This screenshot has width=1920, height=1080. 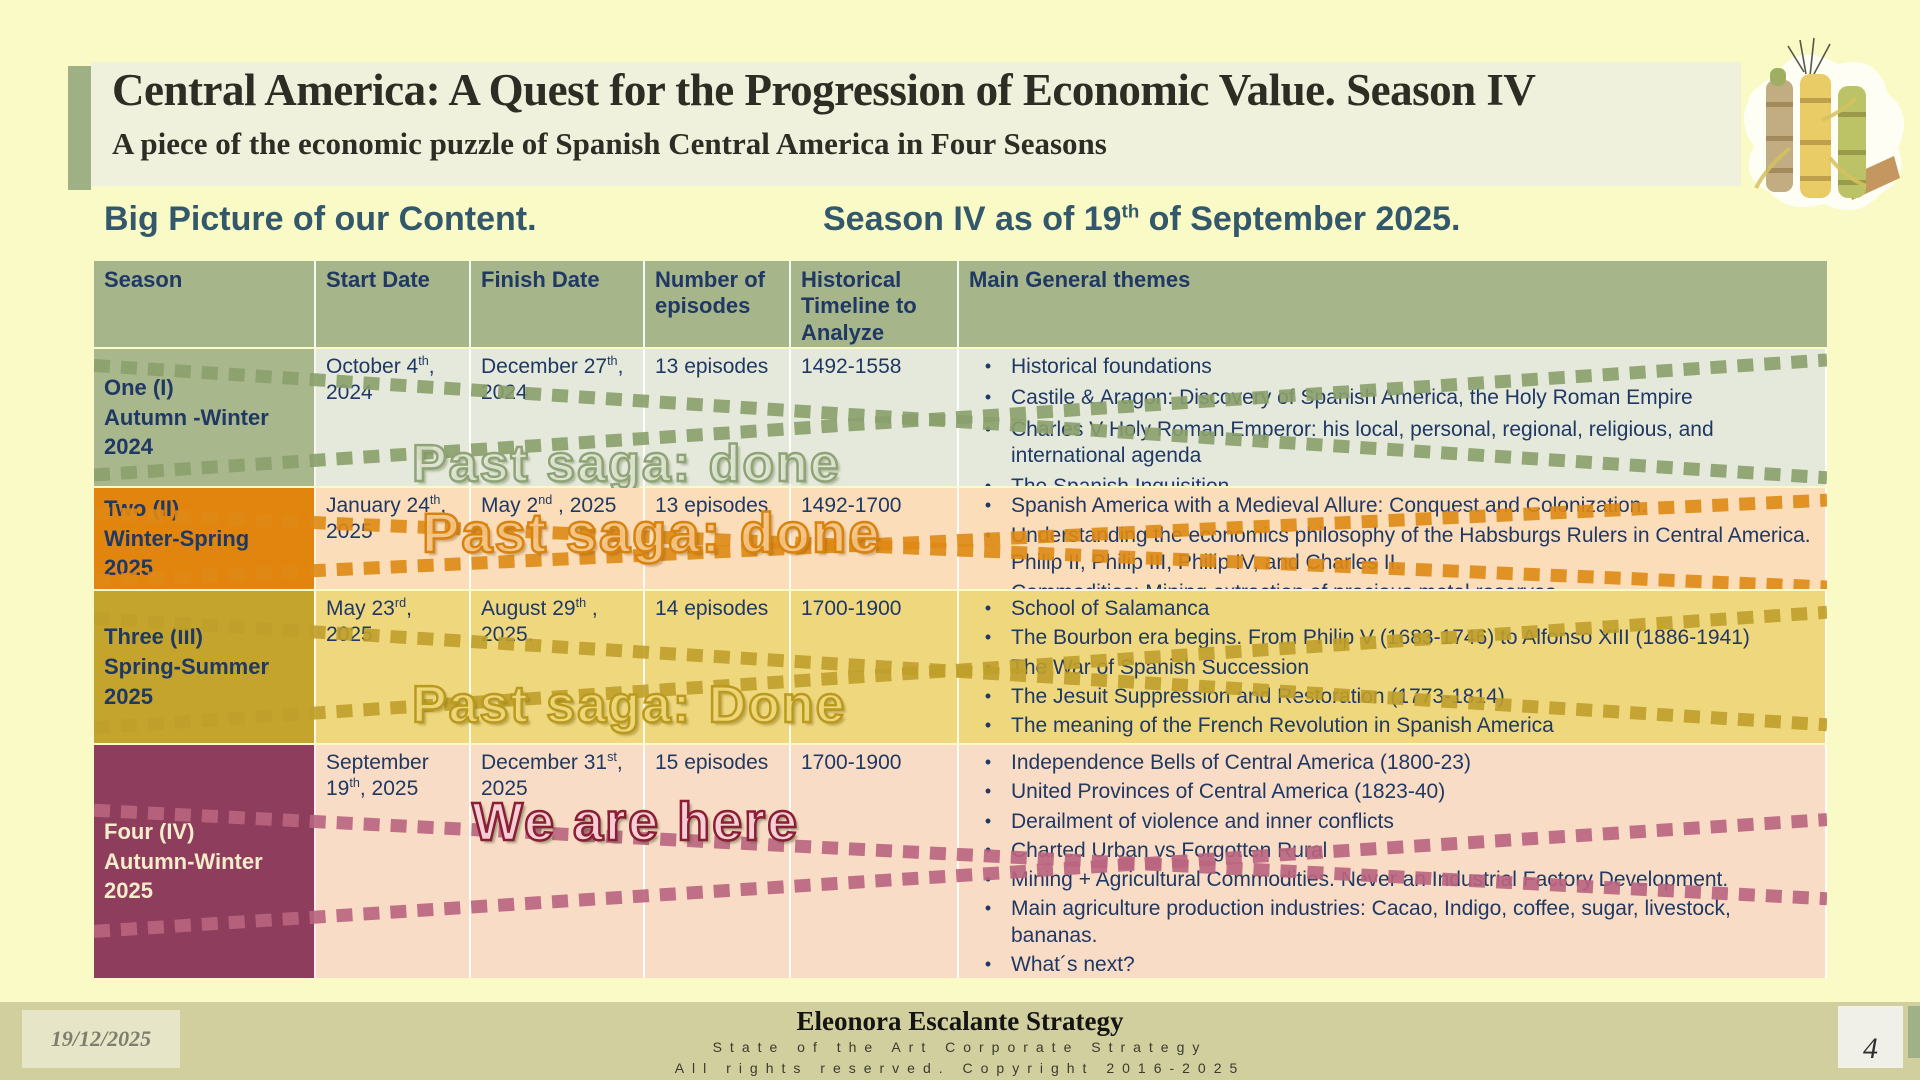 I want to click on header-start-date: Start Date, so click(x=393, y=304).